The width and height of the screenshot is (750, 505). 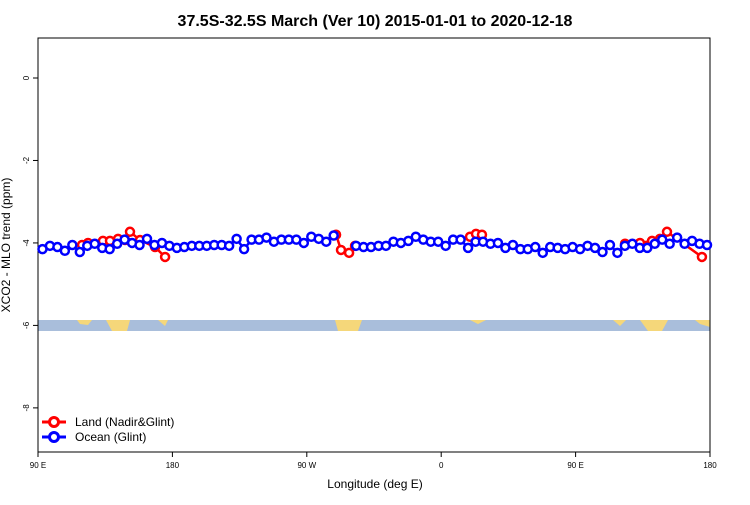 I want to click on y-tick-label: -6, so click(x=26, y=325).